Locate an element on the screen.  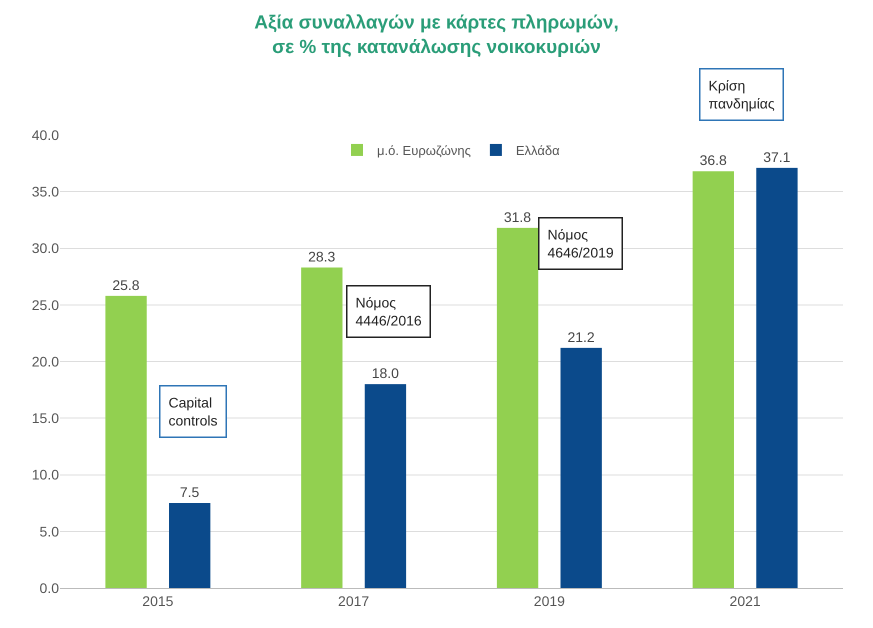
chart-title: Αξία συναλλαγών με κάρτες πληρωμών, σε % της κατανάλωσης νοικοκυριών is located at coordinates (436, 35).